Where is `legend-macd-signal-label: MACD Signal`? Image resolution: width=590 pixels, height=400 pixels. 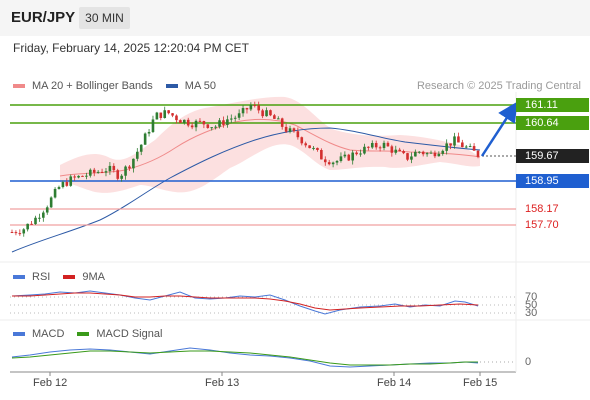 legend-macd-signal-label: MACD Signal is located at coordinates (129, 334).